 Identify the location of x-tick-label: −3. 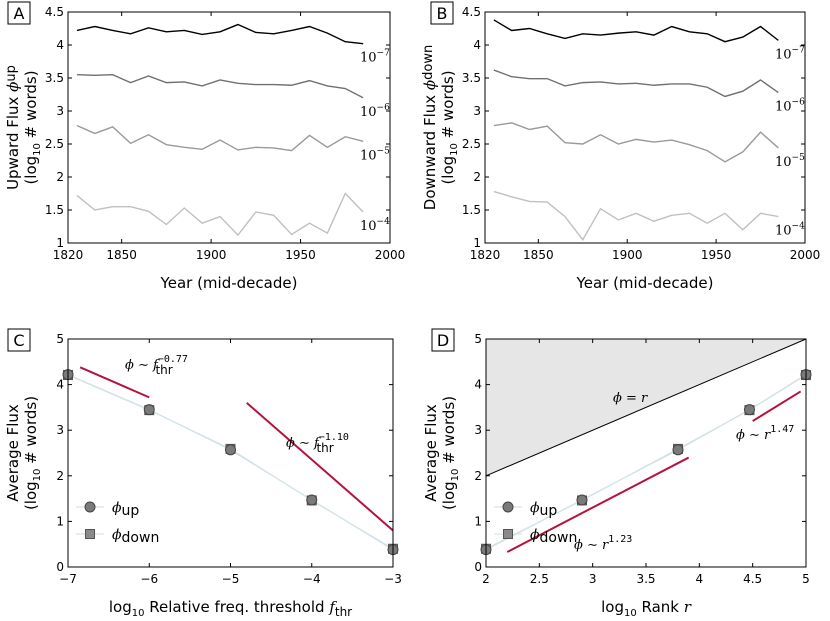
(393, 579).